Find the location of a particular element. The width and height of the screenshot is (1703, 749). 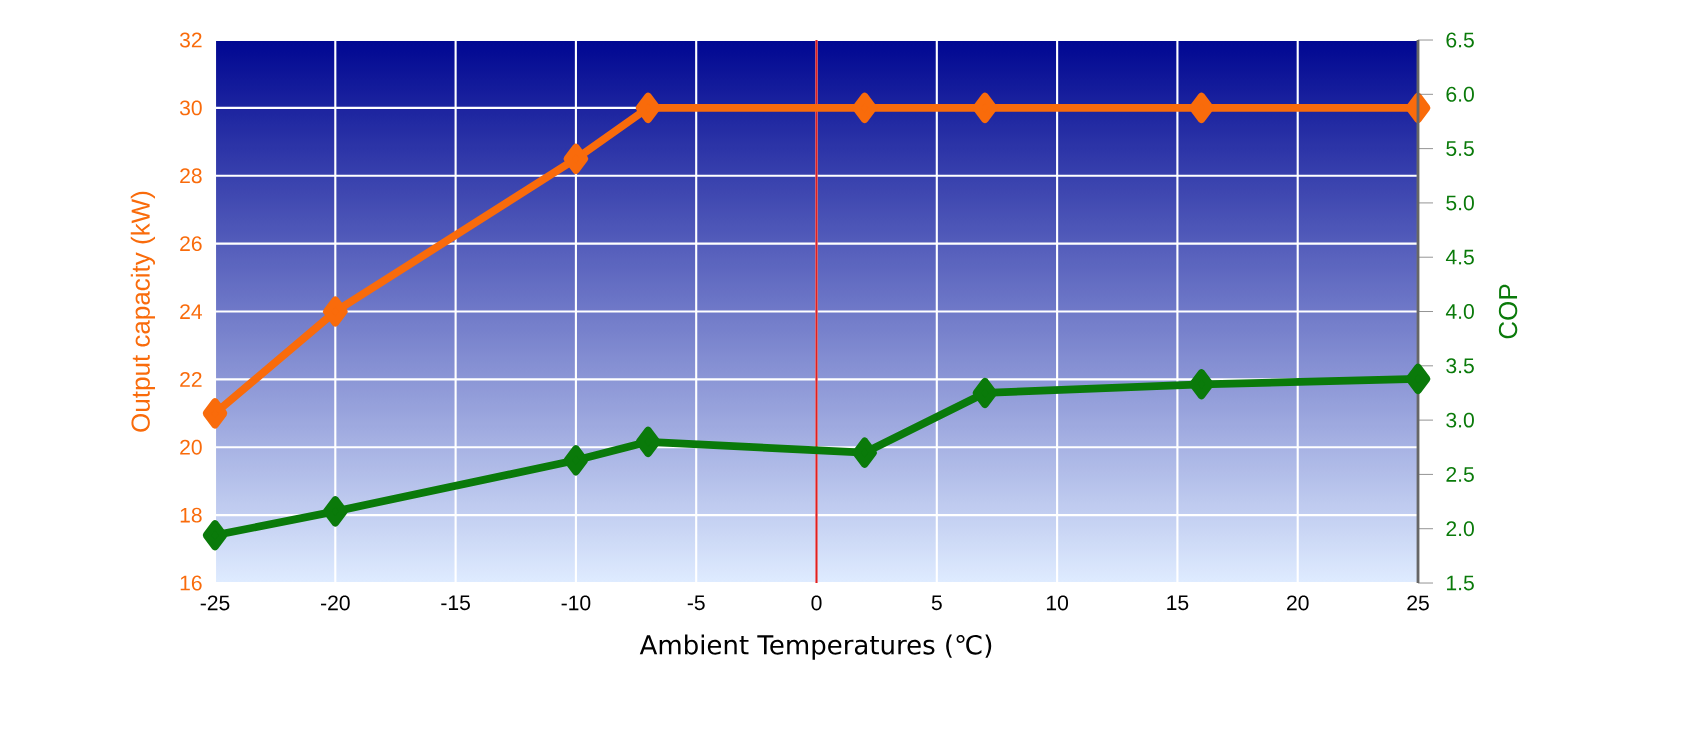

y-tick-label: 16 is located at coordinates (191, 583).